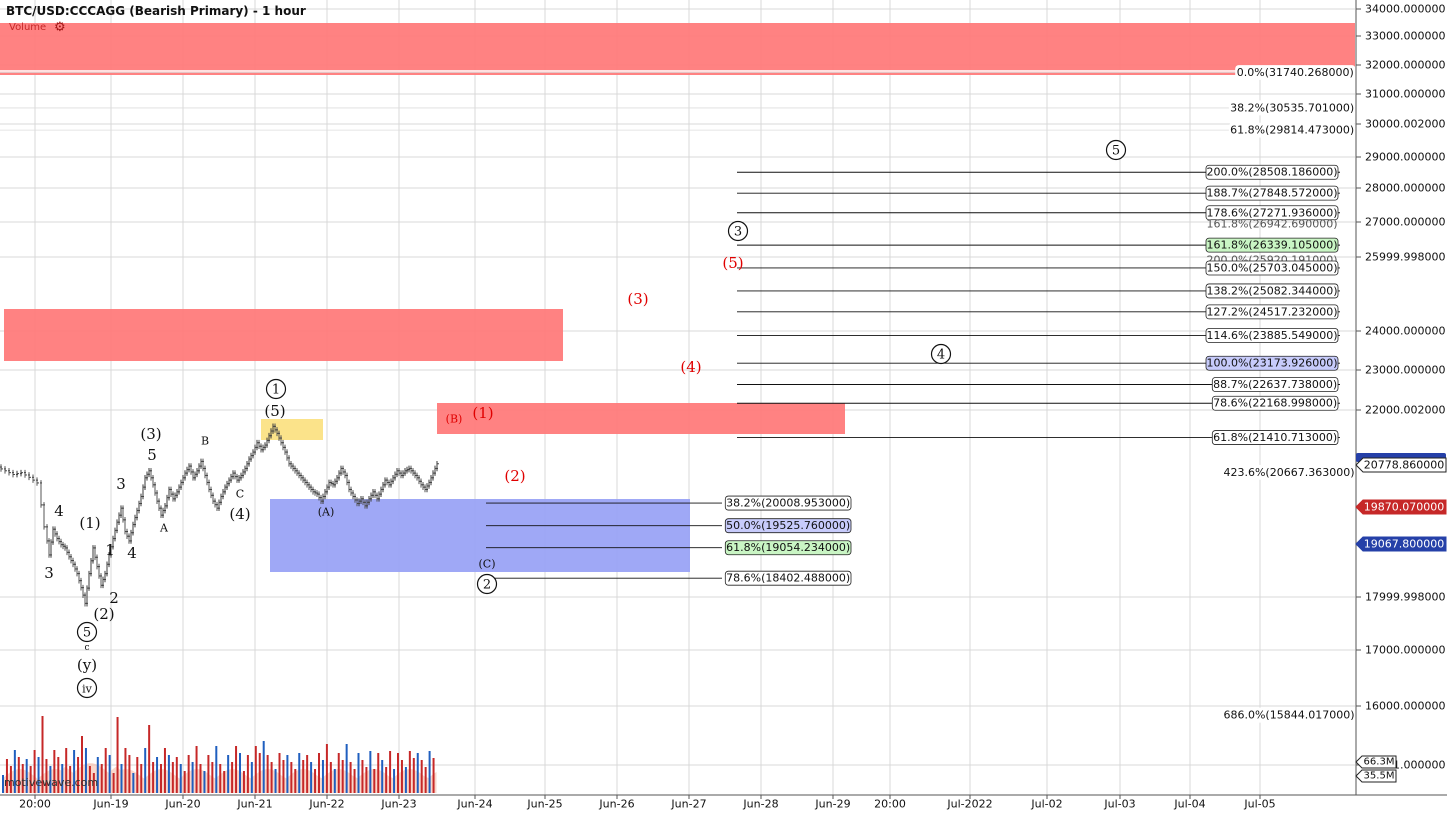 The height and width of the screenshot is (817, 1447). What do you see at coordinates (1405, 94) in the screenshot?
I see `price-tick-label: 31000.000000` at bounding box center [1405, 94].